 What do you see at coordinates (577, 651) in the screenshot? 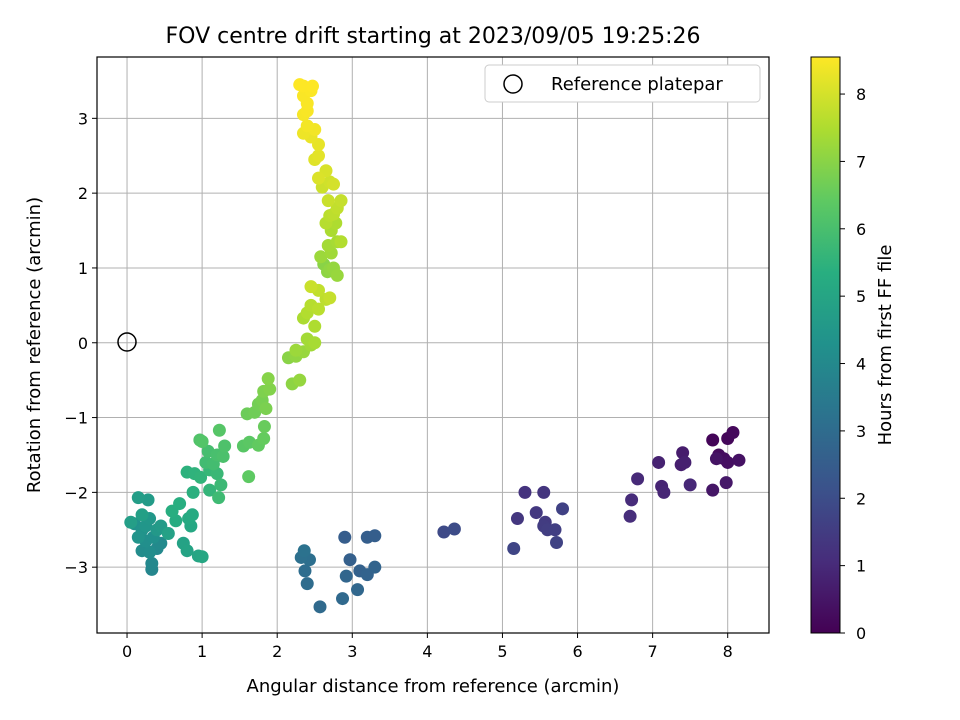
I see `x-tick-label: 6` at bounding box center [577, 651].